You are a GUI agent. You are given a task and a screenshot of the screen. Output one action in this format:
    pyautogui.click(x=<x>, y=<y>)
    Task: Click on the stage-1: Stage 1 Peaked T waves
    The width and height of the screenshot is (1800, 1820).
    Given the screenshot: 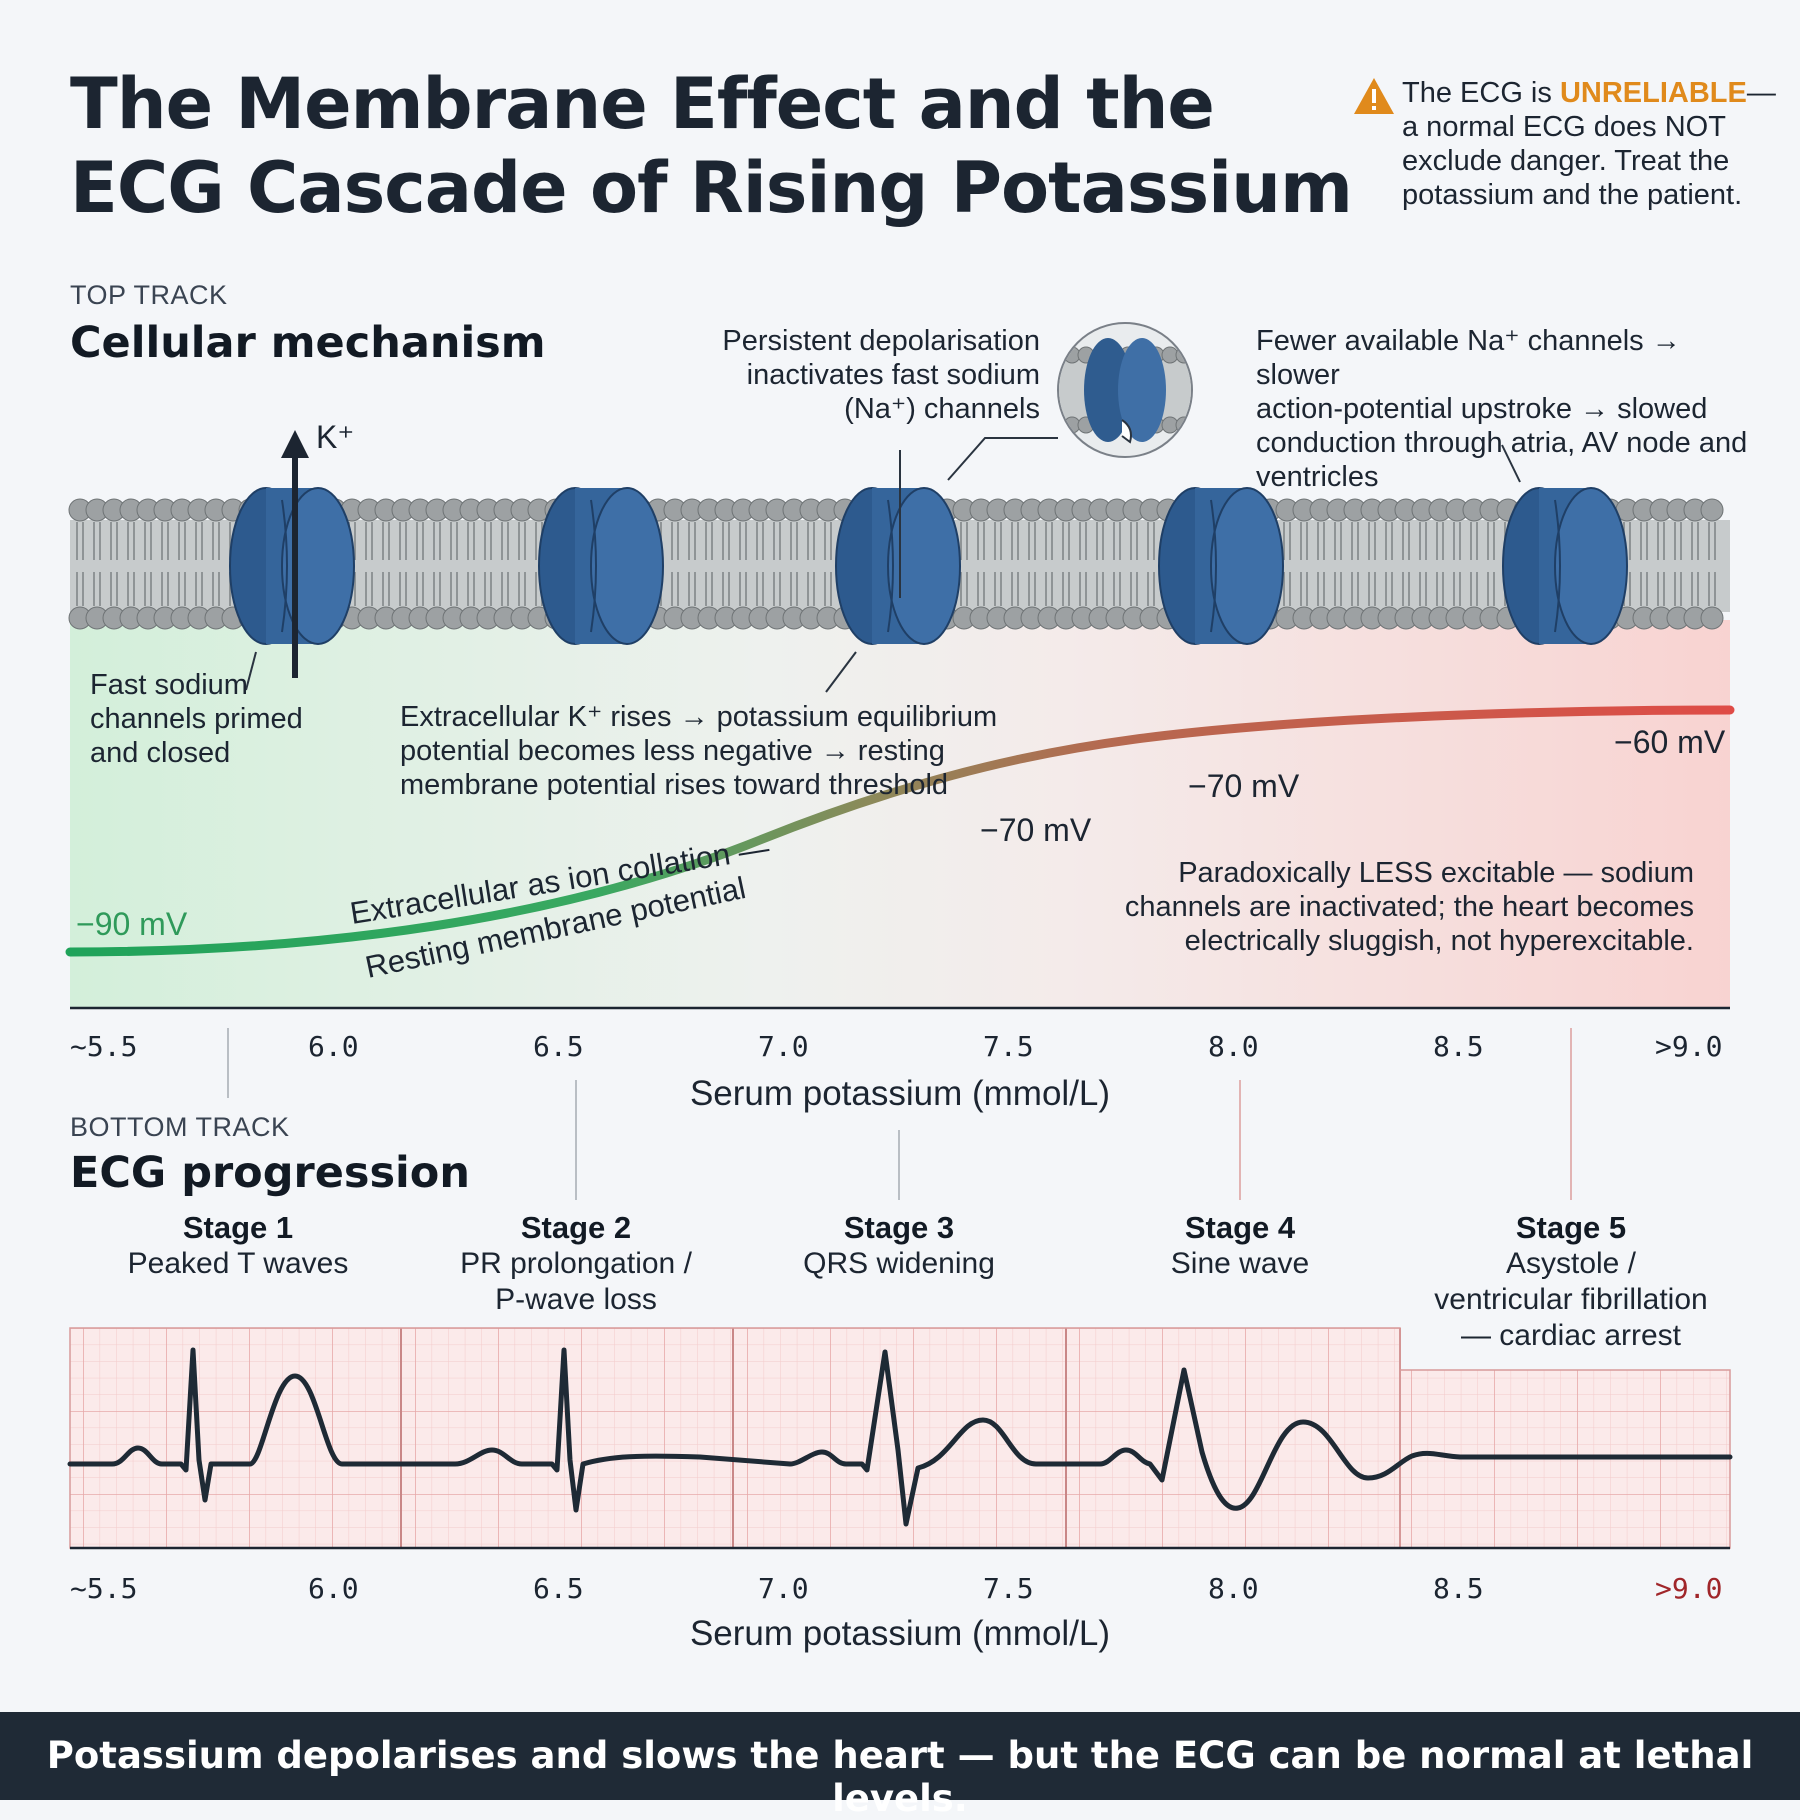 What is the action you would take?
    pyautogui.click(x=238, y=1246)
    